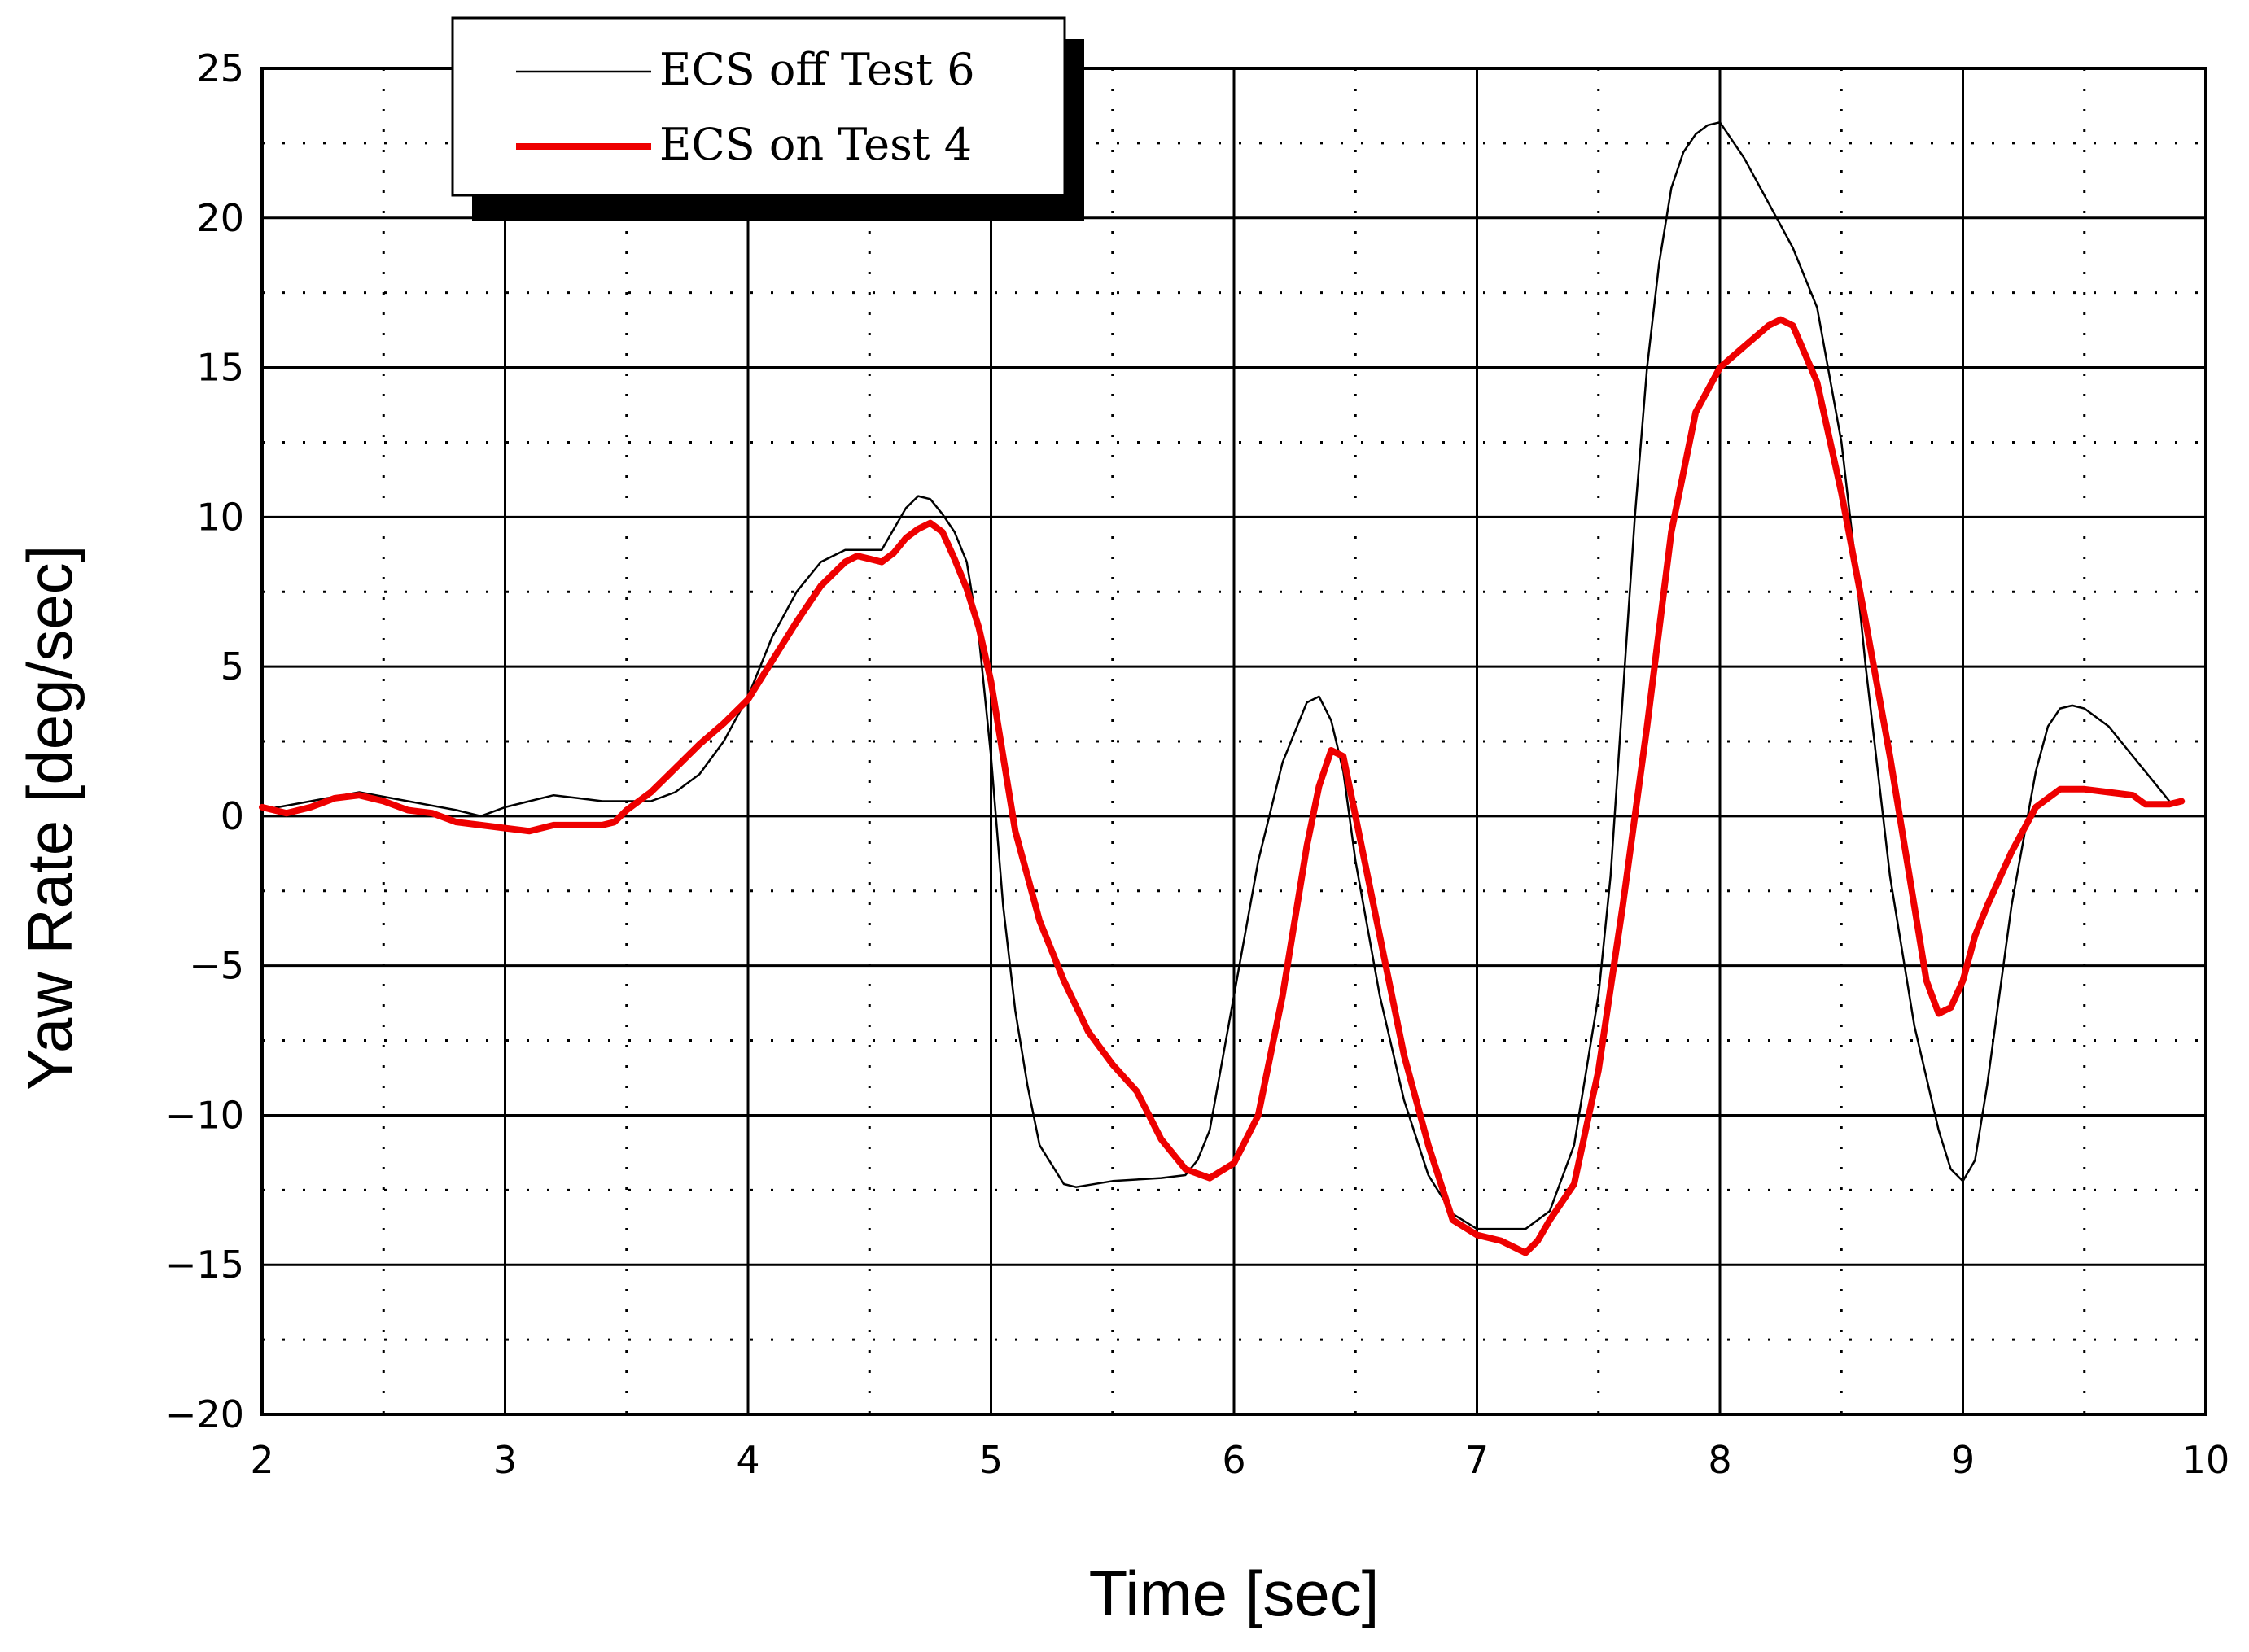 The image size is (2249, 1652). What do you see at coordinates (1477, 1460) in the screenshot?
I see `x-tick-label: 7` at bounding box center [1477, 1460].